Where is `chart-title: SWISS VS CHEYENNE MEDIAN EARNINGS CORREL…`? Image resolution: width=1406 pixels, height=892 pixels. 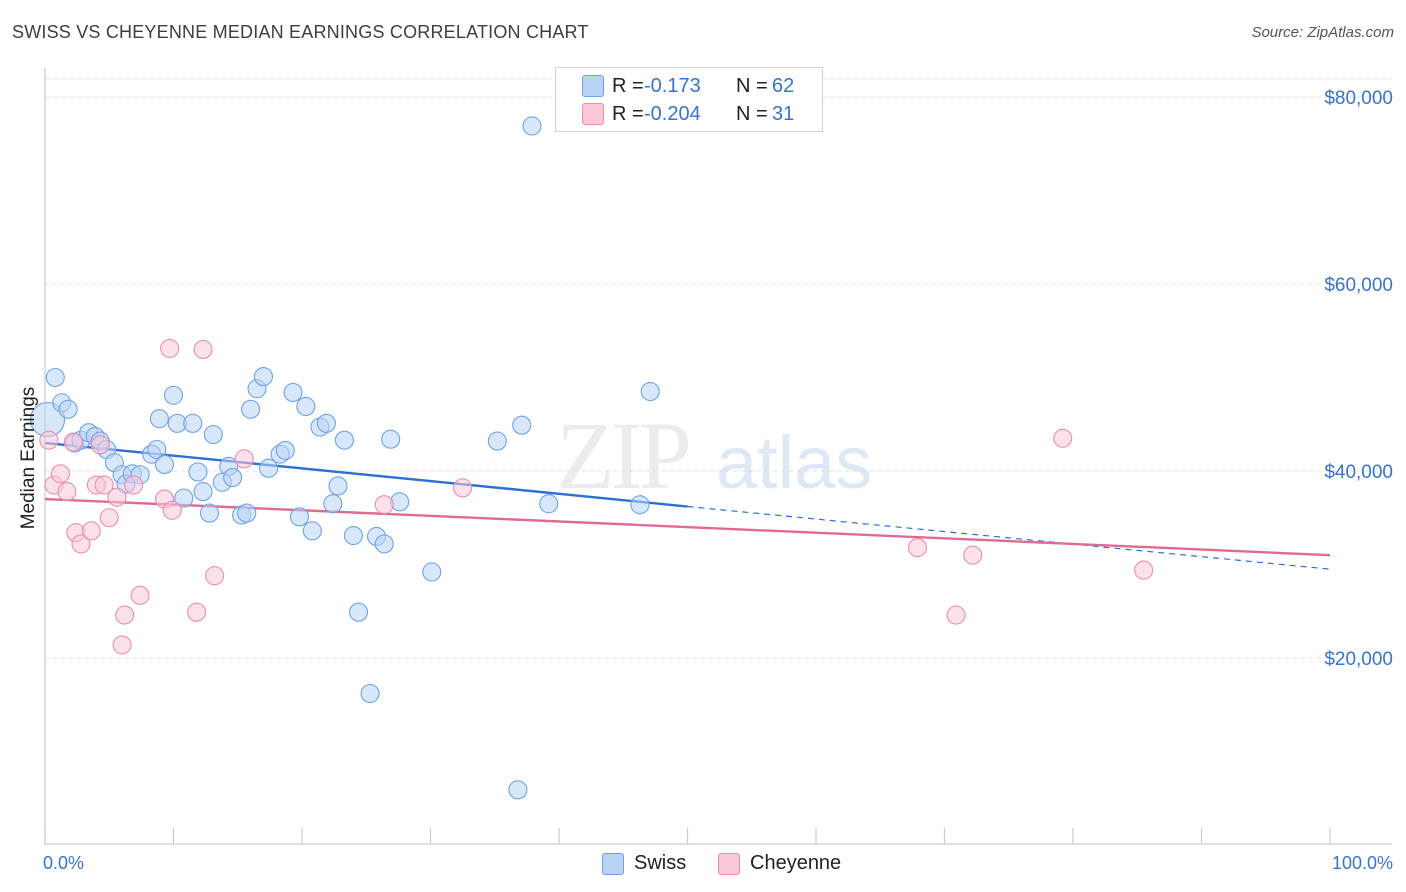 chart-title: SWISS VS CHEYENNE MEDIAN EARNINGS CORREL… is located at coordinates (300, 32).